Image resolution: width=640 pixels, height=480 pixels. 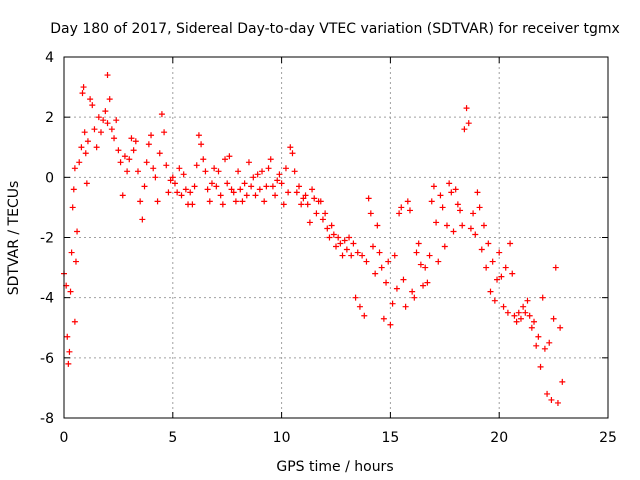 What do you see at coordinates (499, 438) in the screenshot?
I see `x-tick-label: 20` at bounding box center [499, 438].